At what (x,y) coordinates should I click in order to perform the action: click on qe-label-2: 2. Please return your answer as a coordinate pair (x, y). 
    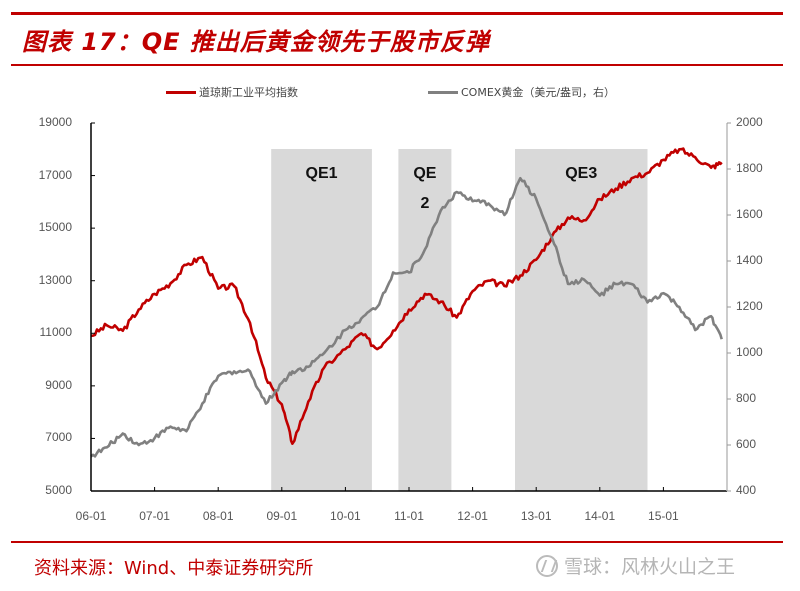
    Looking at the image, I should click on (424, 203).